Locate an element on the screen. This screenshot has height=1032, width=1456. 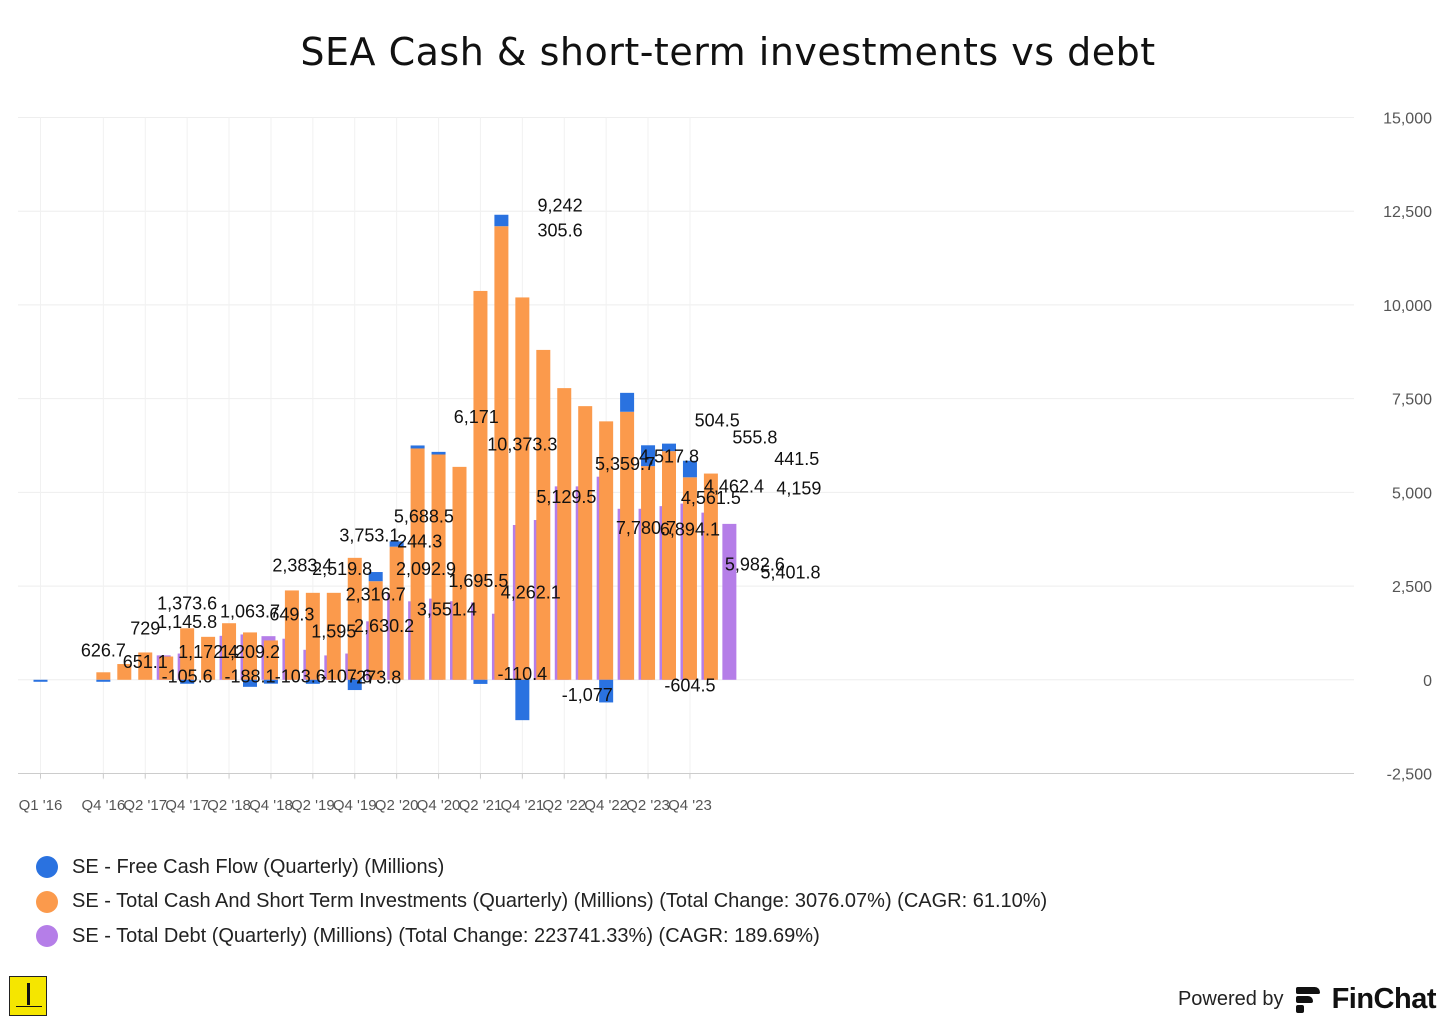
data-label: -1,077 is located at coordinates (587, 695).